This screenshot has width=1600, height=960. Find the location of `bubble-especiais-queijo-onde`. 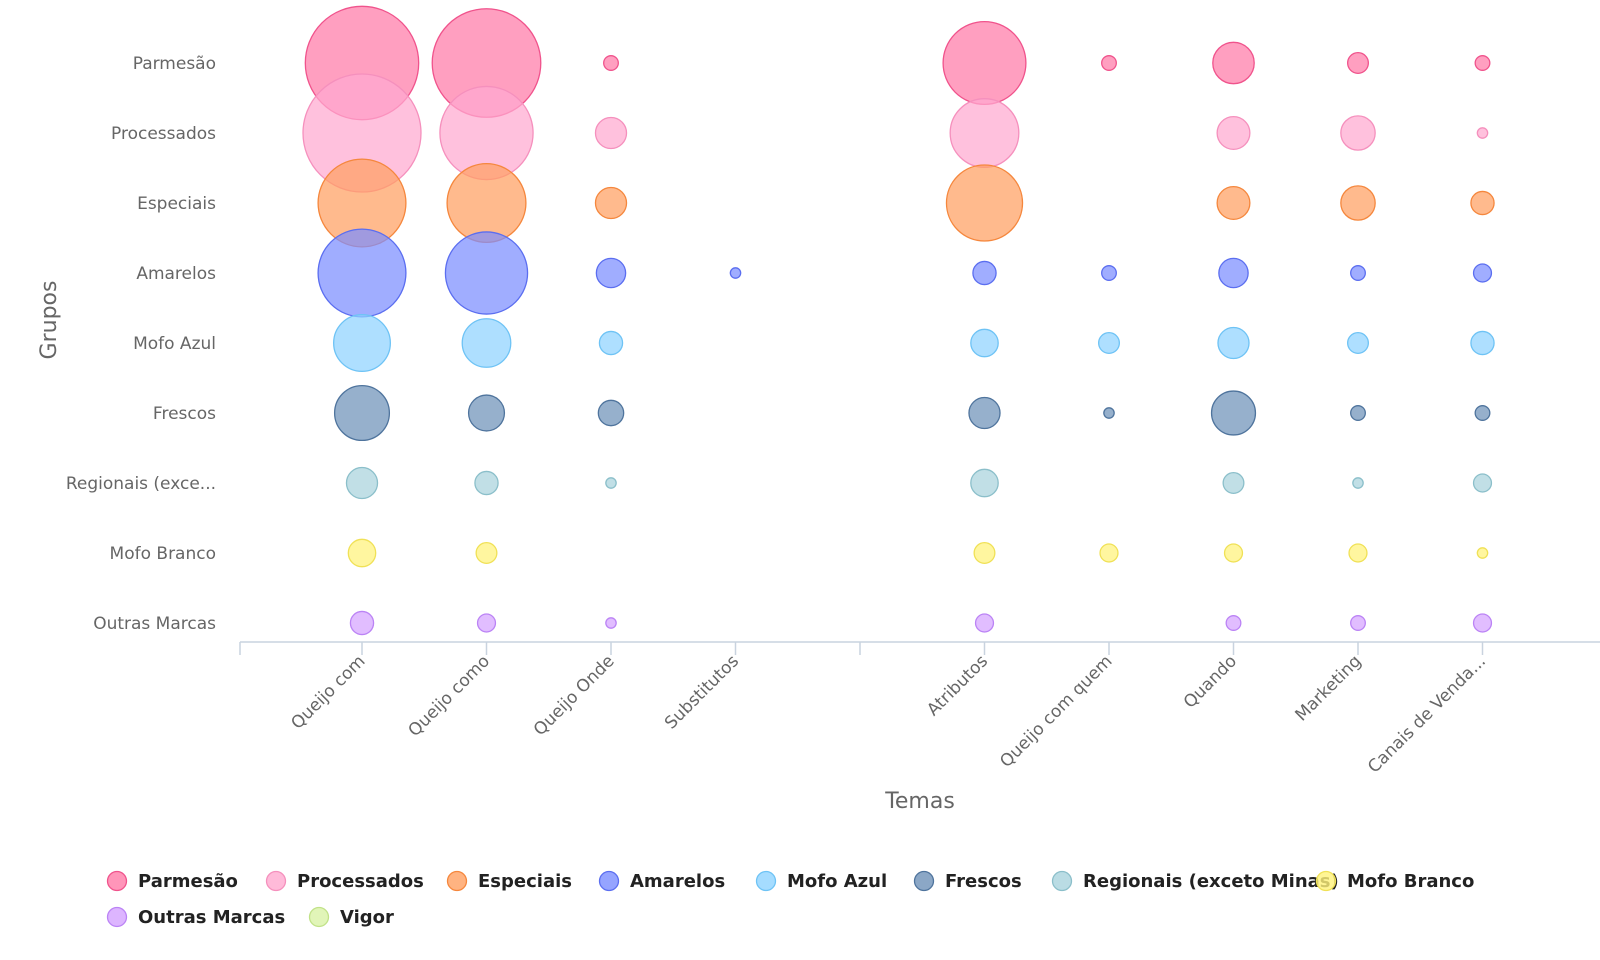

bubble-especiais-queijo-onde is located at coordinates (611, 203).